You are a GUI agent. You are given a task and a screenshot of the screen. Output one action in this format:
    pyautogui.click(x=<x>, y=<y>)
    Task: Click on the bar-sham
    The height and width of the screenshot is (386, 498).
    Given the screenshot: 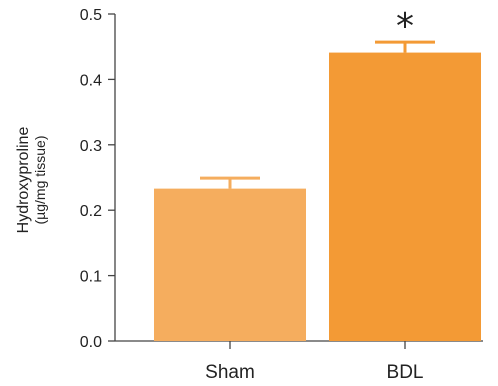 What is the action you would take?
    pyautogui.click(x=230, y=264)
    